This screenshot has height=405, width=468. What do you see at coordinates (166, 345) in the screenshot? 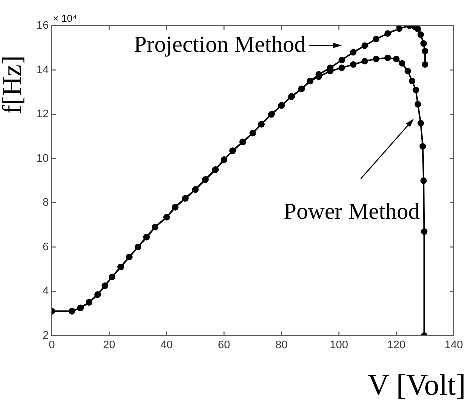
I see `x-tick-label: 40` at bounding box center [166, 345].